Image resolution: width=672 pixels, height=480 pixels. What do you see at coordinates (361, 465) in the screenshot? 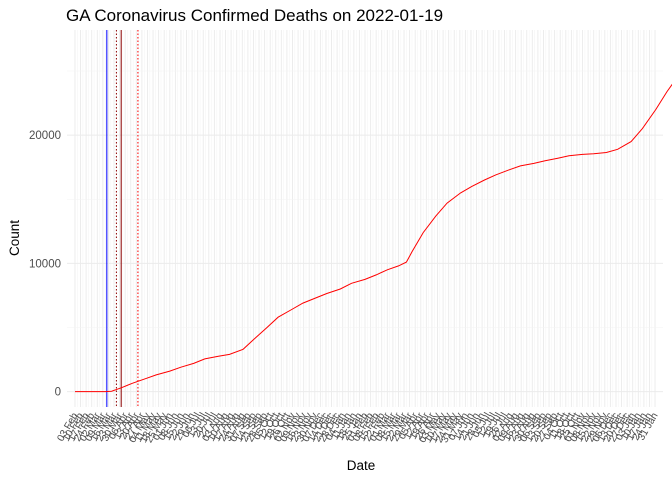
I see `x-axis-label: Date` at bounding box center [361, 465].